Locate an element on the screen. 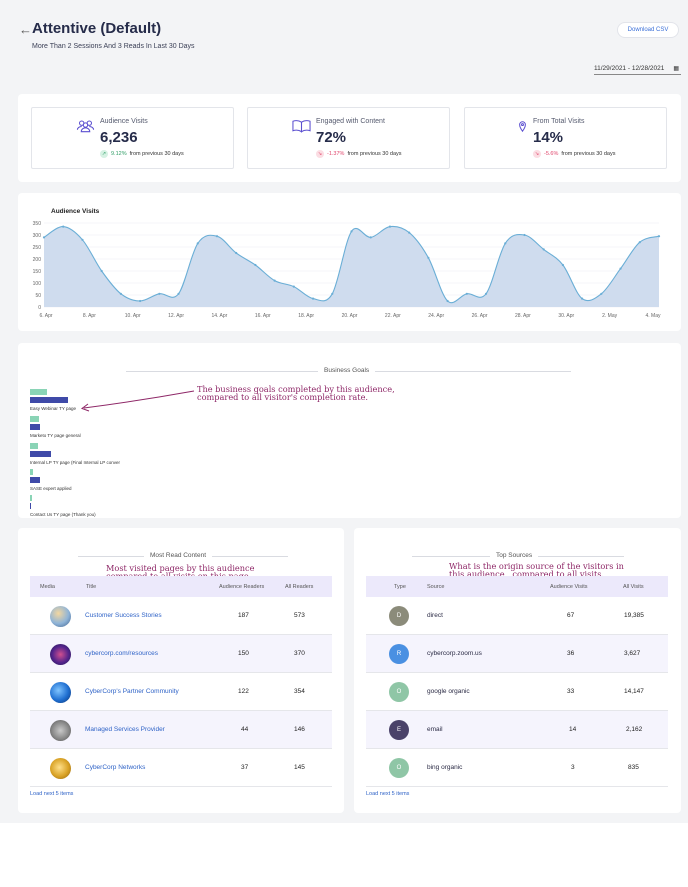 Image resolution: width=688 pixels, height=887 pixels. y-tick-label: 350 is located at coordinates (37, 224).